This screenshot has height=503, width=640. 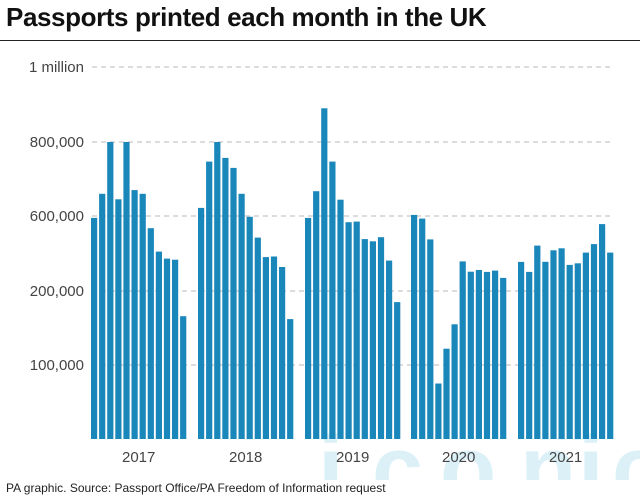 I want to click on y-tick-label: 800,000, so click(x=57, y=142).